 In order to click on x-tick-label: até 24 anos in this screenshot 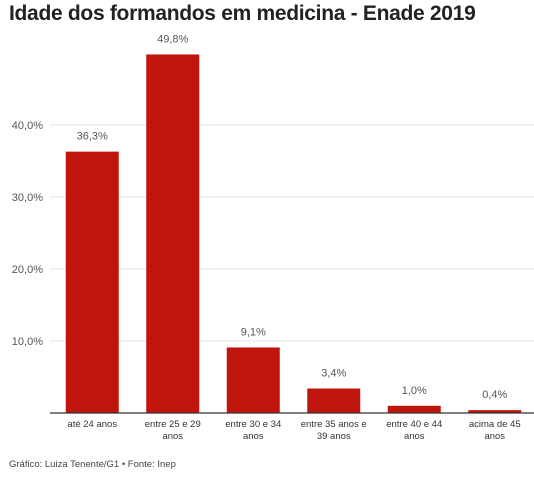, I will do `click(92, 424)`.